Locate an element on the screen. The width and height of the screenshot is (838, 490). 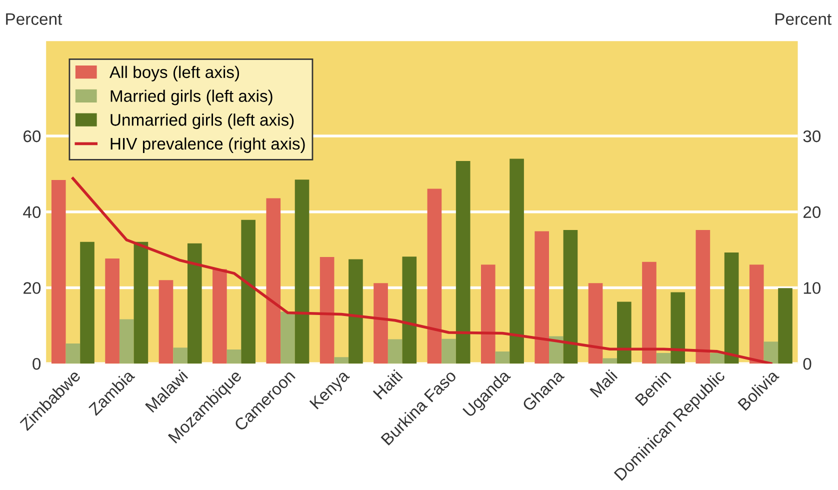
y2-tick-label: 30 is located at coordinates (812, 136).